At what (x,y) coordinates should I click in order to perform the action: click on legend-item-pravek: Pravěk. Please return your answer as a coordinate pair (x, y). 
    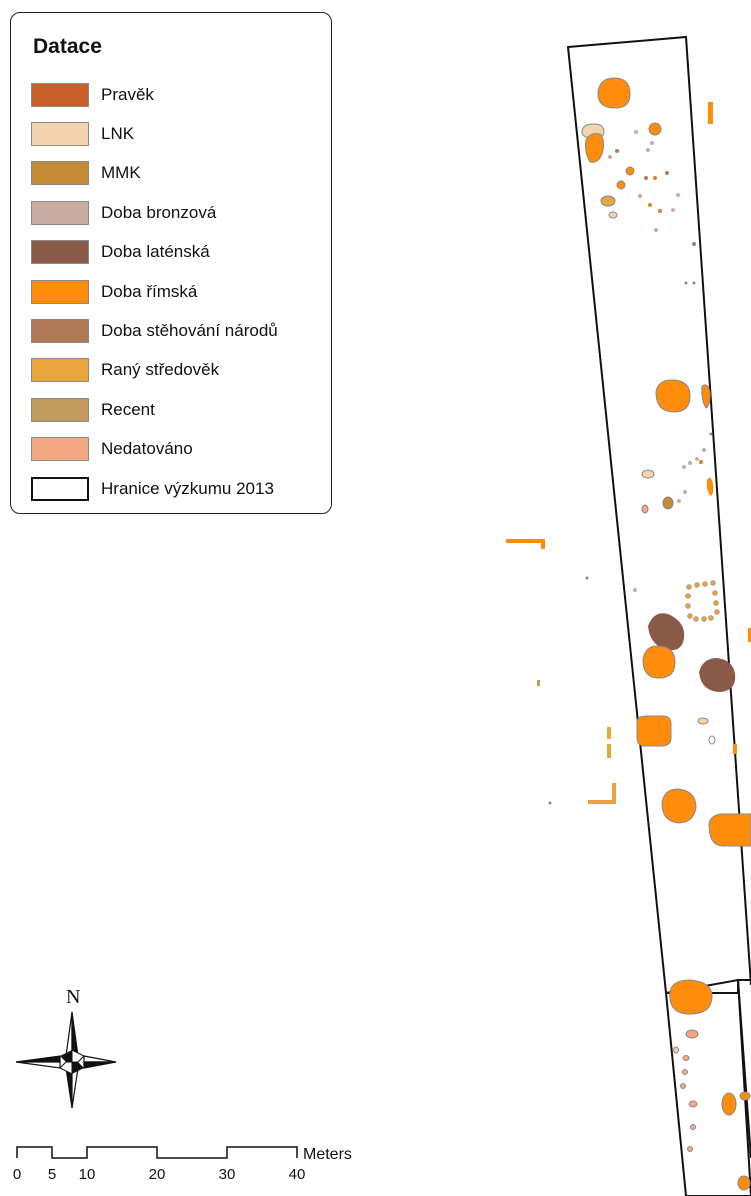
    Looking at the image, I should click on (154, 94).